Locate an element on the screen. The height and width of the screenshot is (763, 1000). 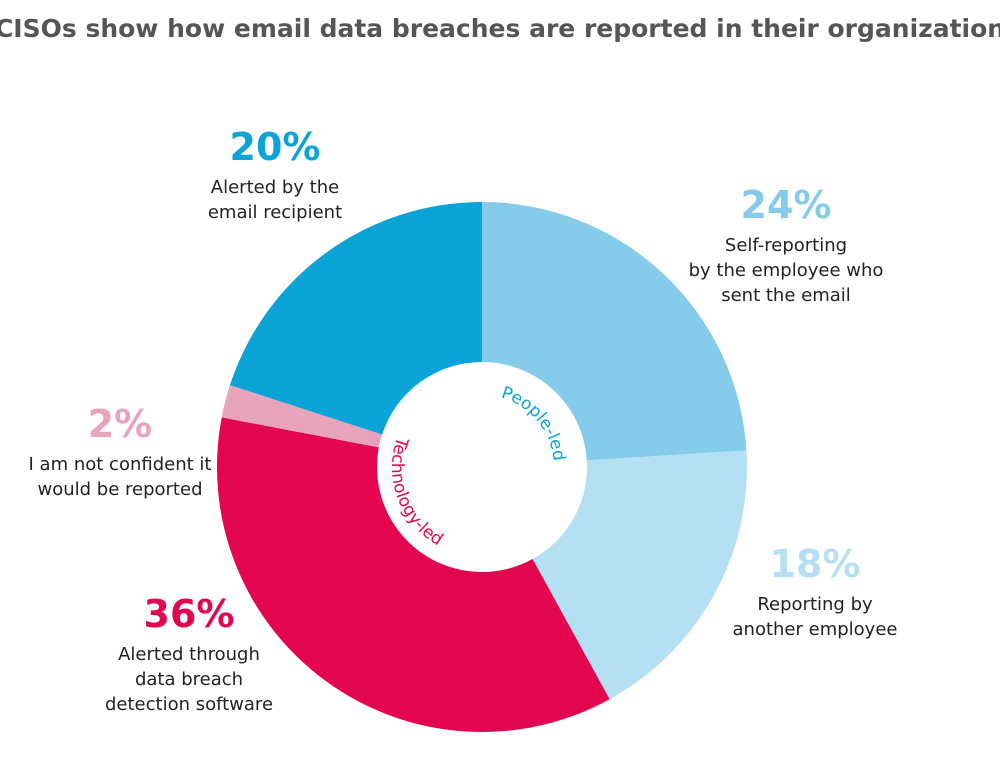
percent-label: 2% is located at coordinates (120, 424).